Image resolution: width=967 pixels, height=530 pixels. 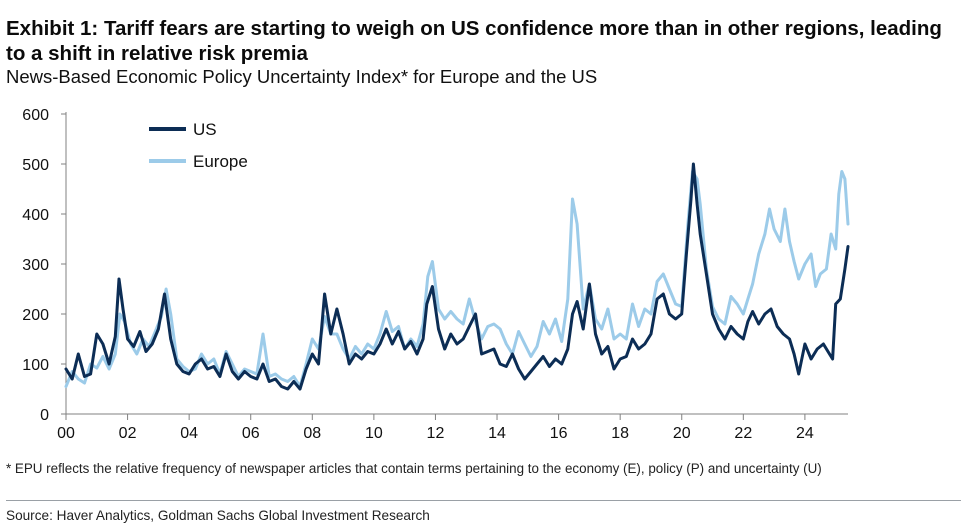 I want to click on x-tick-label: 00, so click(x=66, y=433).